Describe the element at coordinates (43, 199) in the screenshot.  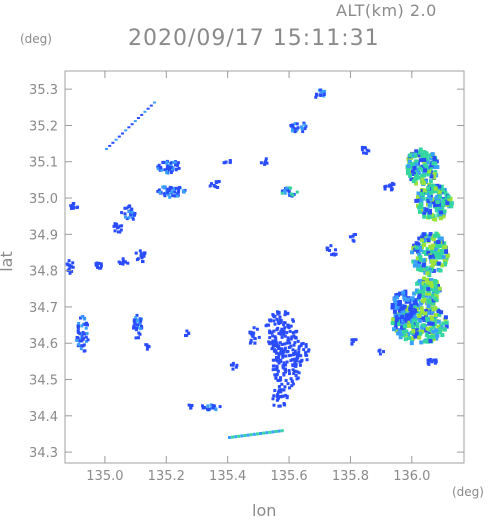
I see `y-tick-label: 35.0` at that location.